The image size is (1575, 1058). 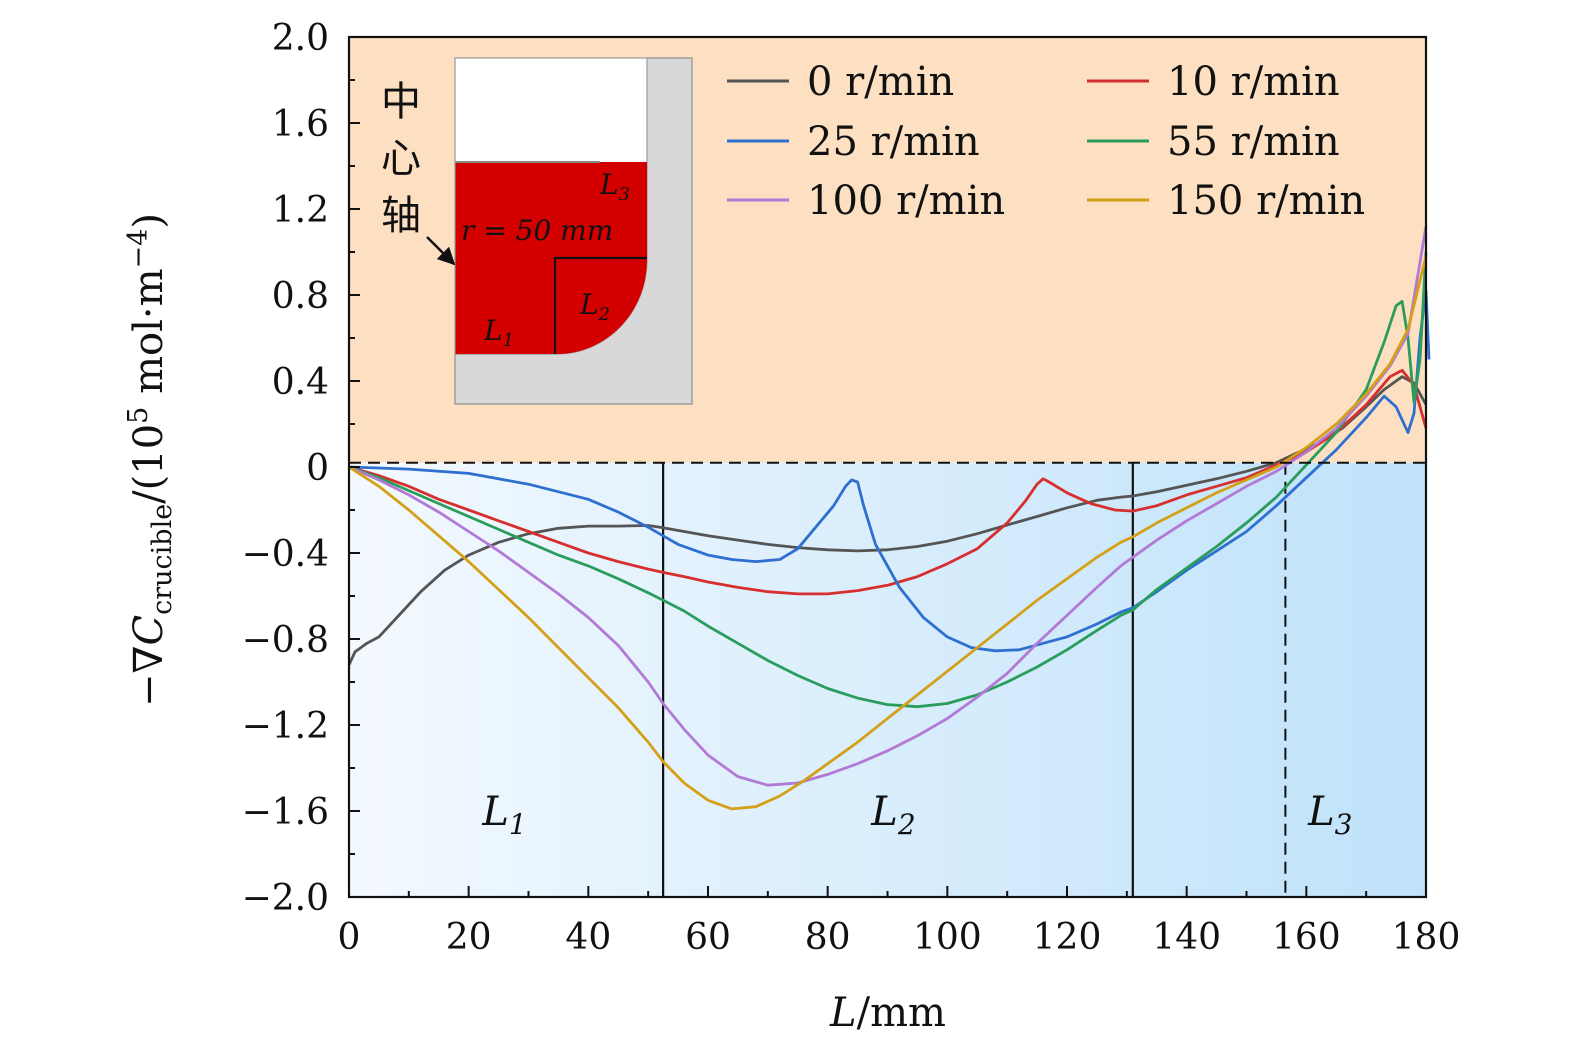 I want to click on y-tick-label: −0.4, so click(x=285, y=554).